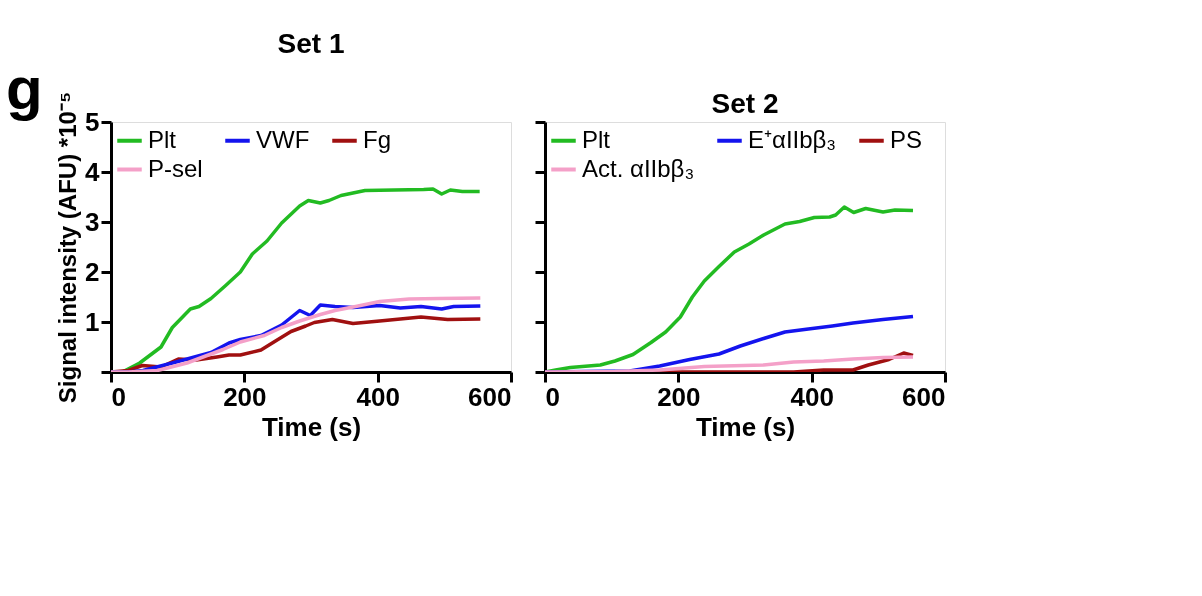 This screenshot has width=1202, height=596. What do you see at coordinates (745, 103) in the screenshot?
I see `chart-title: Set 2` at bounding box center [745, 103].